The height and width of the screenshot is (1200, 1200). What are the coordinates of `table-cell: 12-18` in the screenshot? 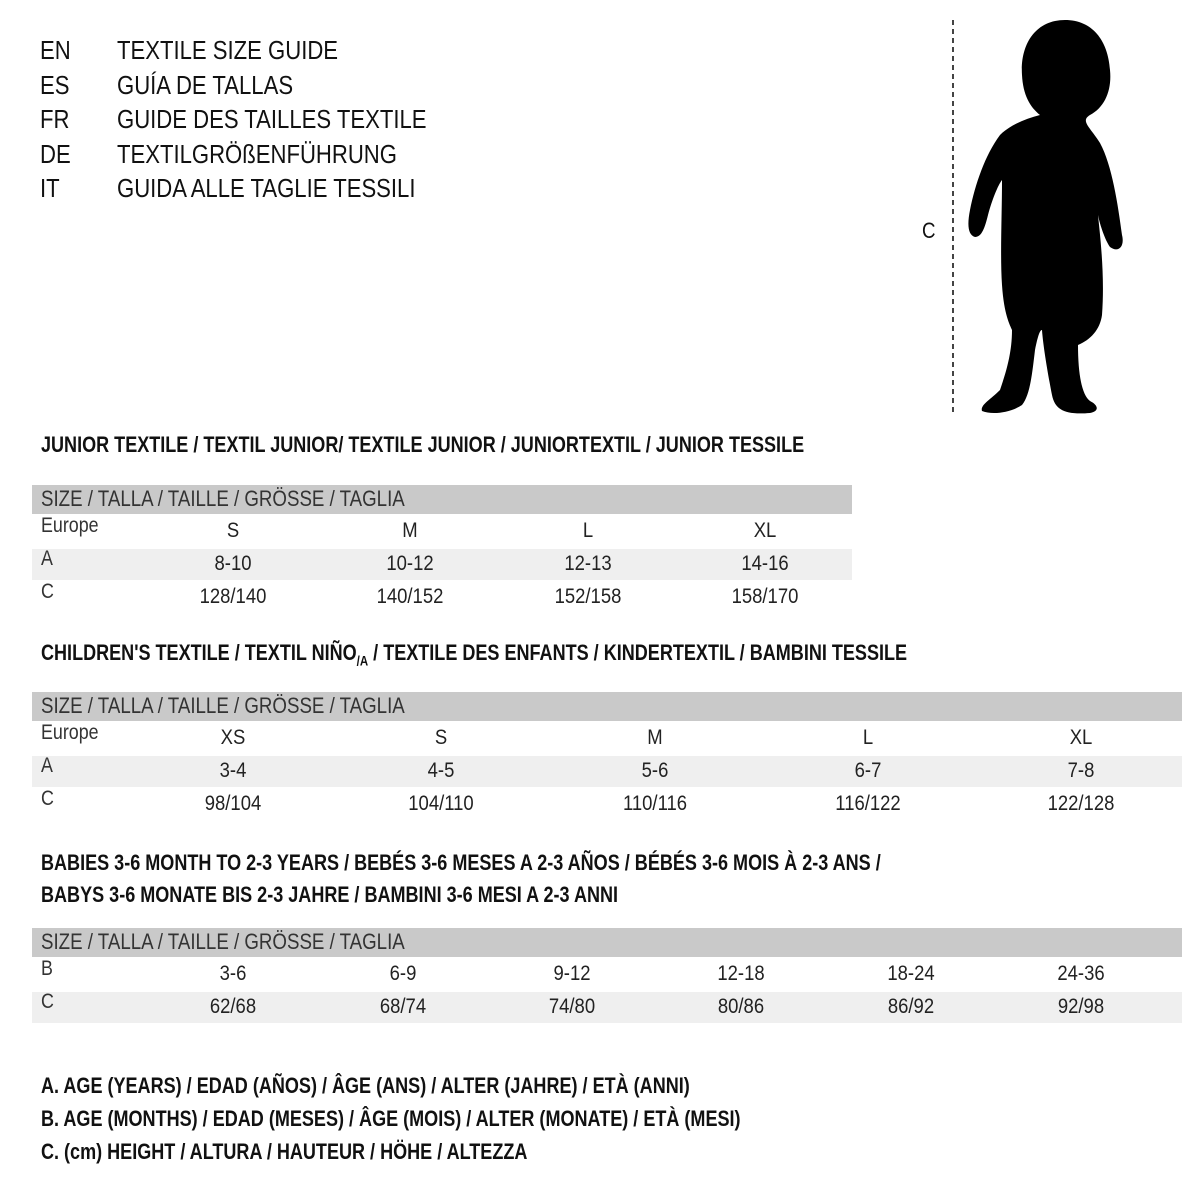 It's located at (741, 973).